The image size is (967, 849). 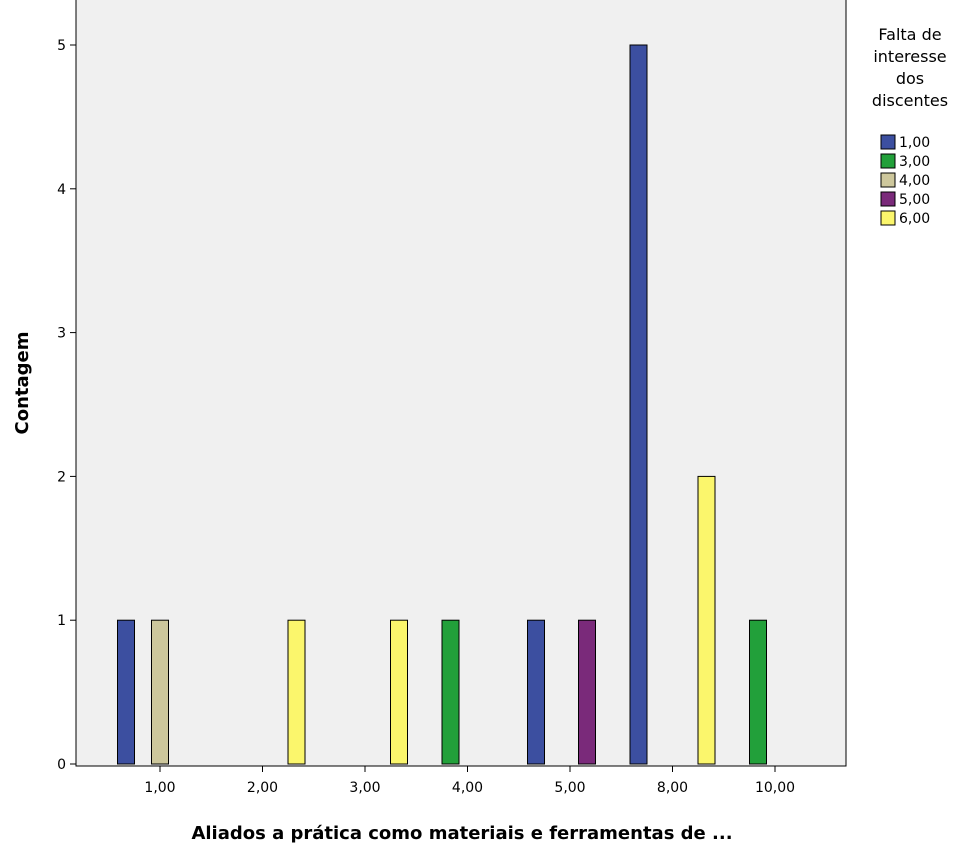 I want to click on x-tick-label: 10,00, so click(x=775, y=788).